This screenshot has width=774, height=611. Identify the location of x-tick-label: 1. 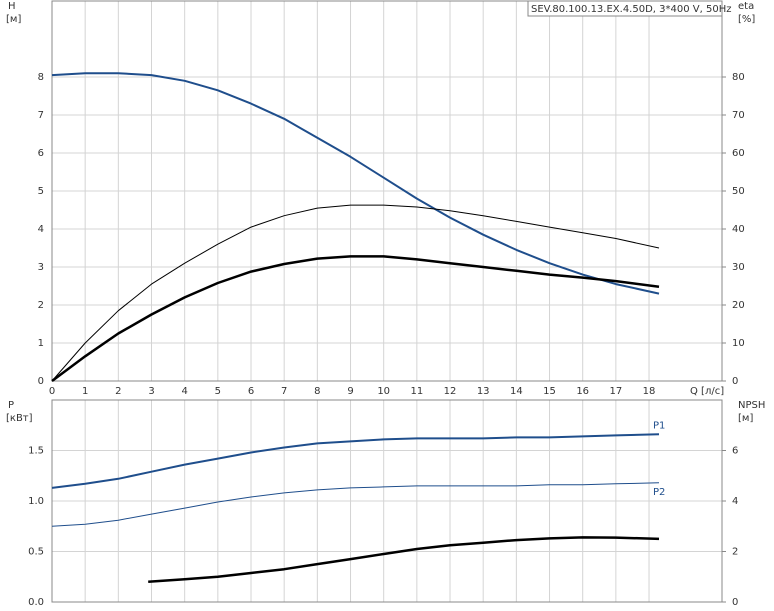
(85, 391).